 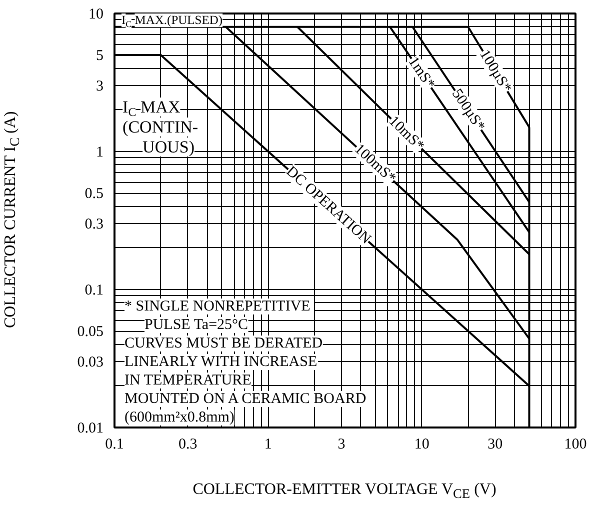 I want to click on y-tick-label: 3, so click(x=100, y=86).